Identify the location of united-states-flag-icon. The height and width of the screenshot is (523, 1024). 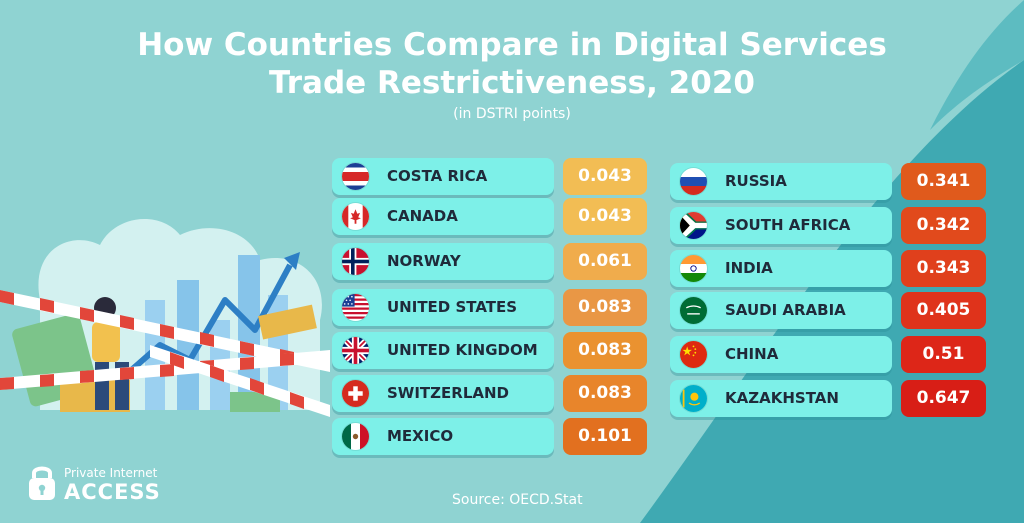
(355, 307).